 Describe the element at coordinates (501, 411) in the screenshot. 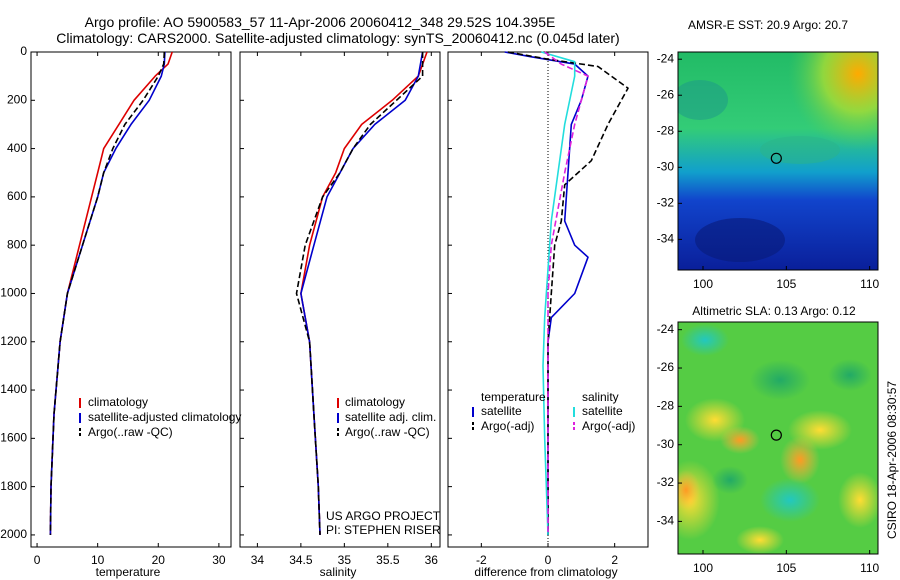

I see `legend-label-temp-satellite: satellite` at that location.